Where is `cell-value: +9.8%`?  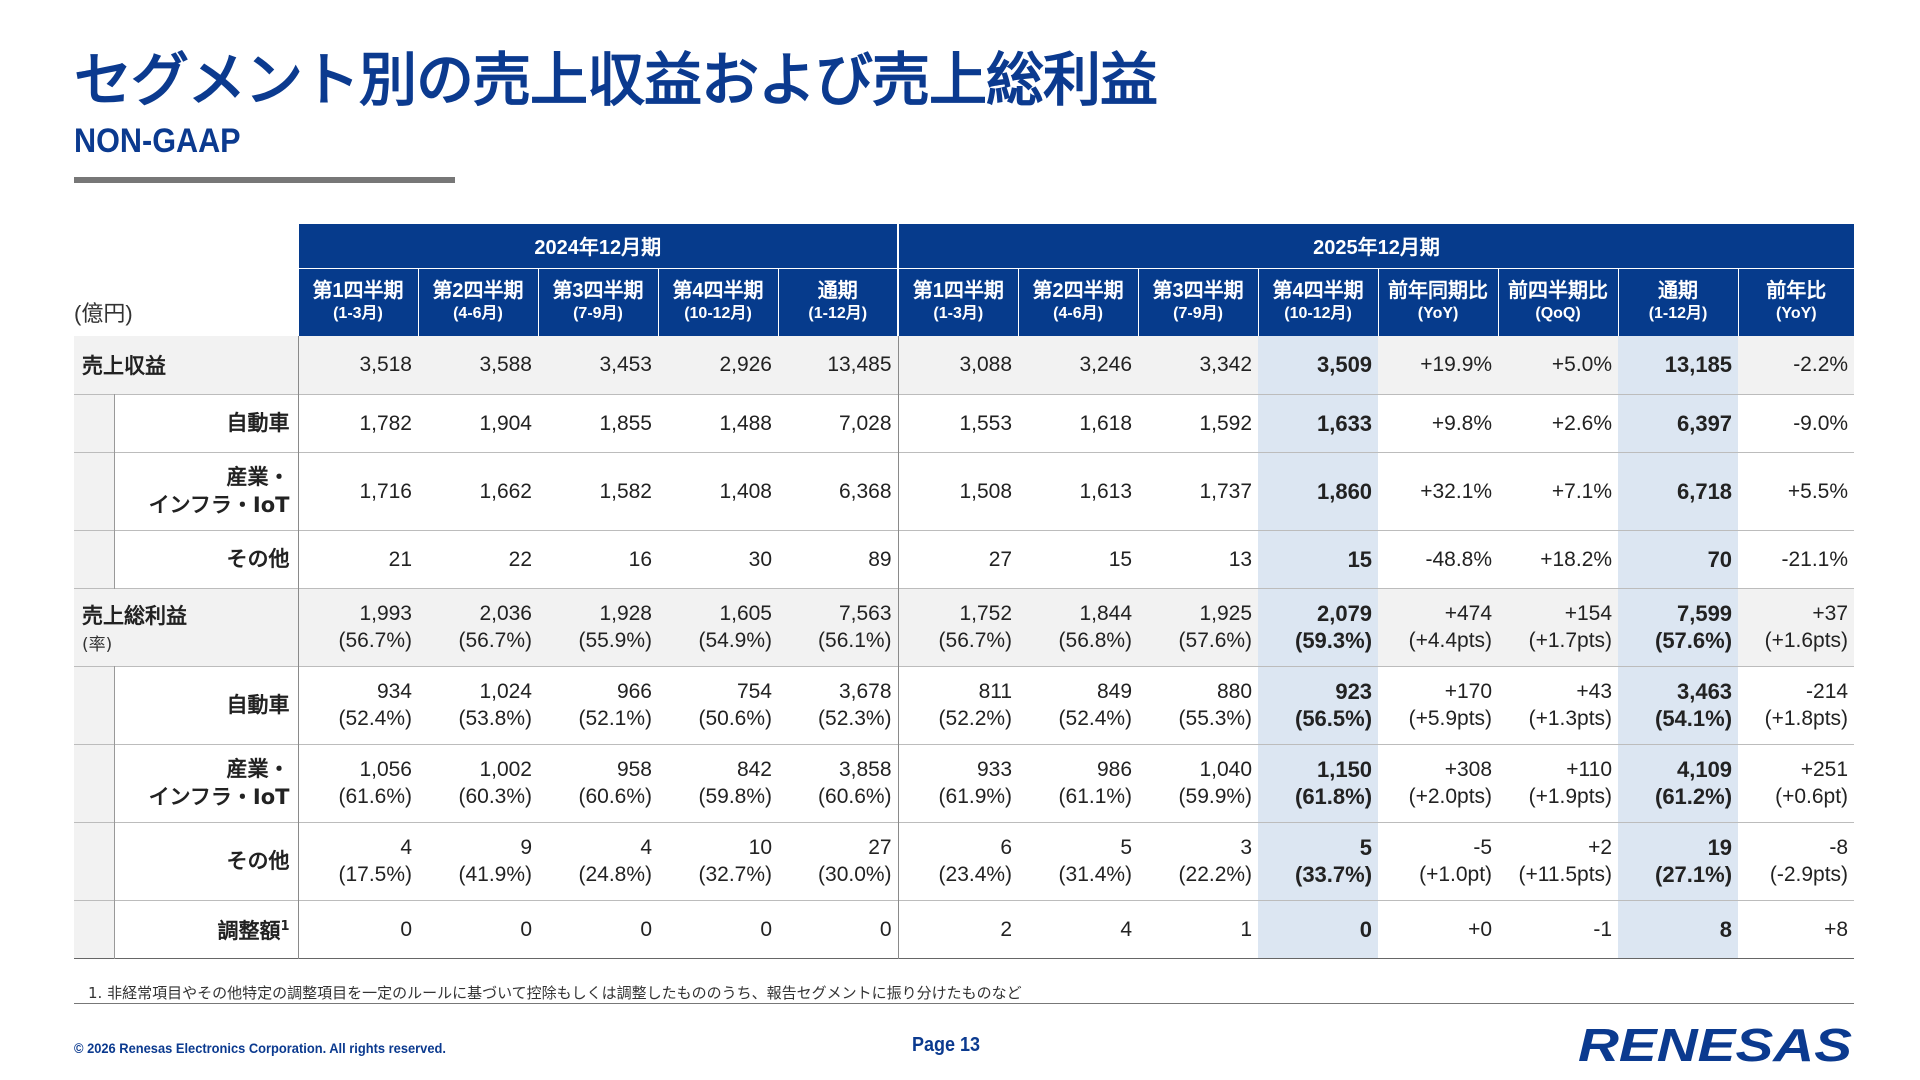 cell-value: +9.8% is located at coordinates (1462, 423).